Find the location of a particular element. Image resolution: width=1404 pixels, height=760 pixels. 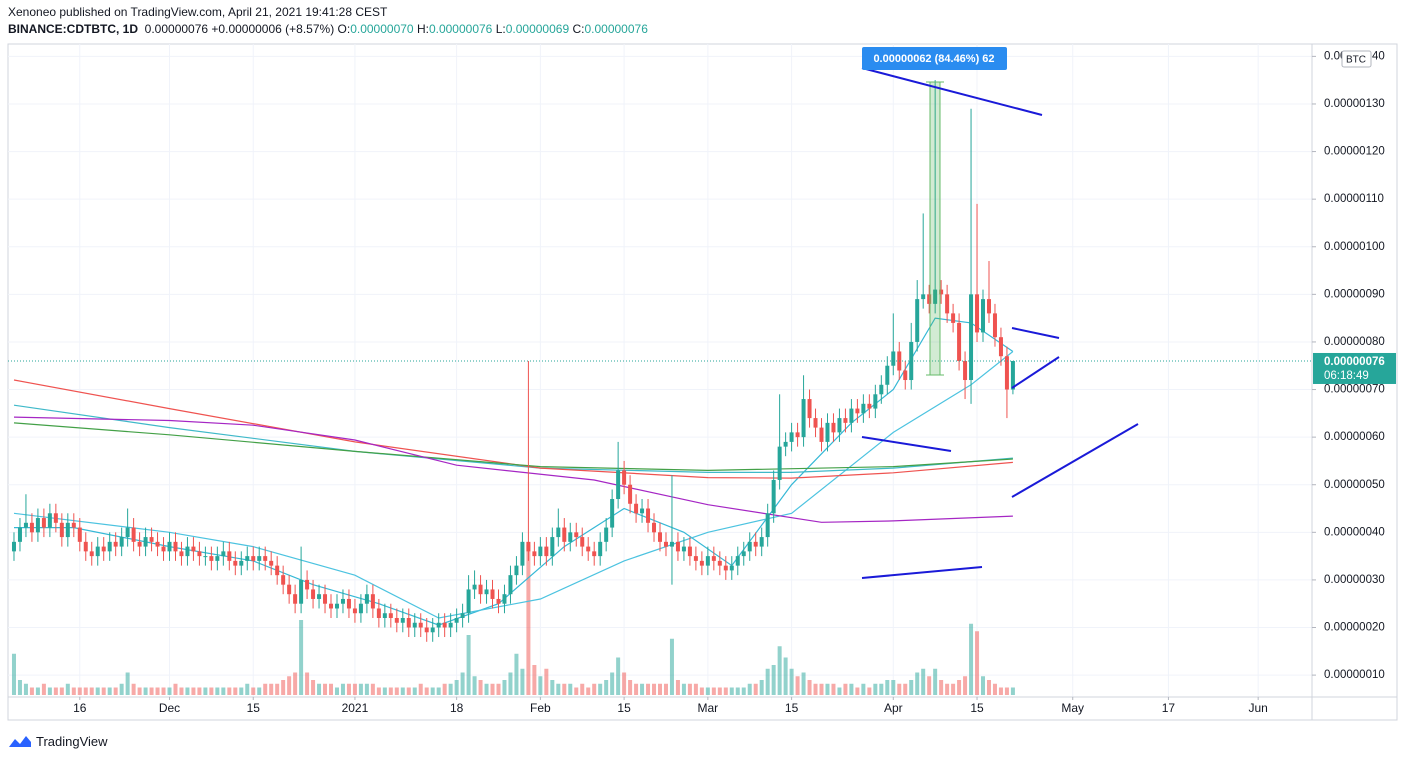

x-tick-label: 18 is located at coordinates (457, 708).